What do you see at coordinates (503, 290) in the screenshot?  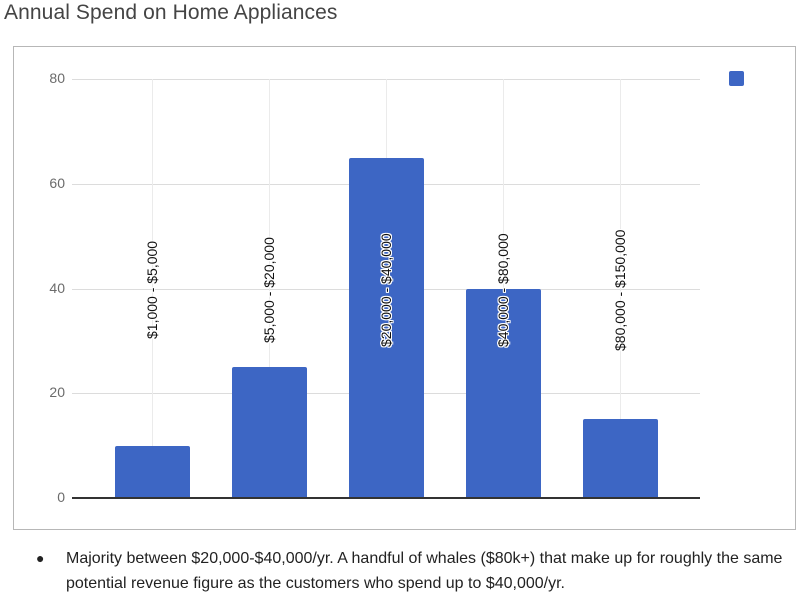 I see `bar-label-4: $40,000 - $80,000` at bounding box center [503, 290].